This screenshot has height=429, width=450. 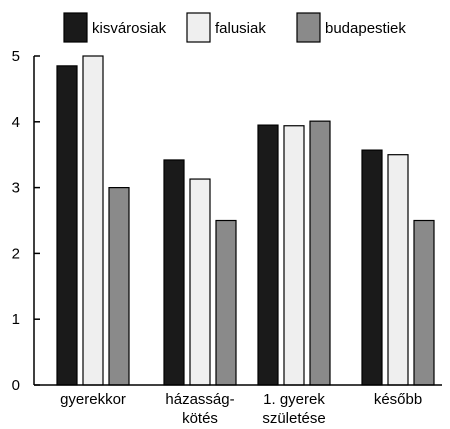 What do you see at coordinates (240, 28) in the screenshot?
I see `legend-label-falusiak: falusiak` at bounding box center [240, 28].